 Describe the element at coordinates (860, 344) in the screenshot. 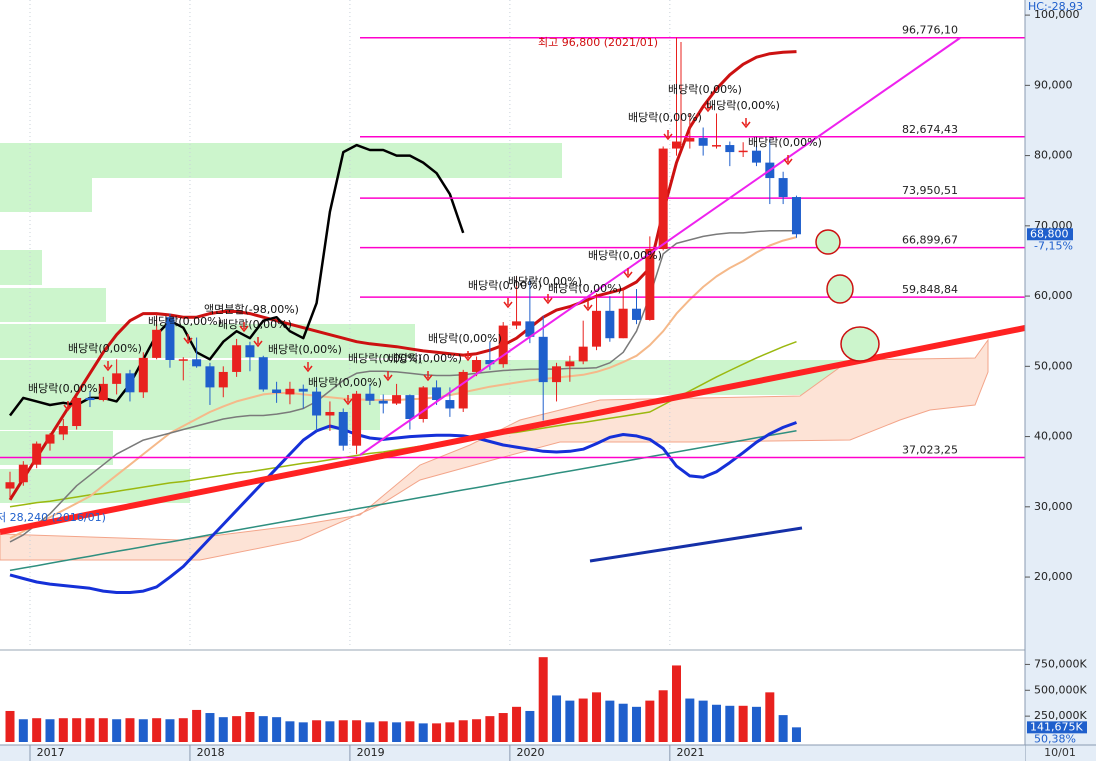

I see `circle-marker` at that location.